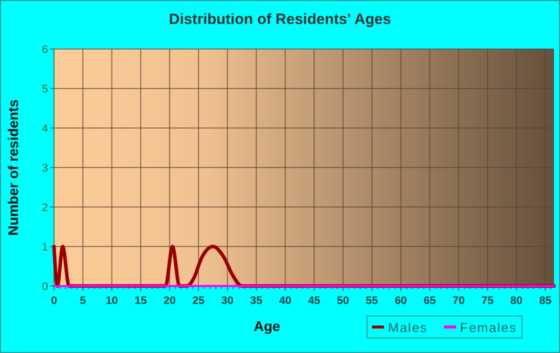  Describe the element at coordinates (343, 301) in the screenshot. I see `x-tick-label: 50` at that location.